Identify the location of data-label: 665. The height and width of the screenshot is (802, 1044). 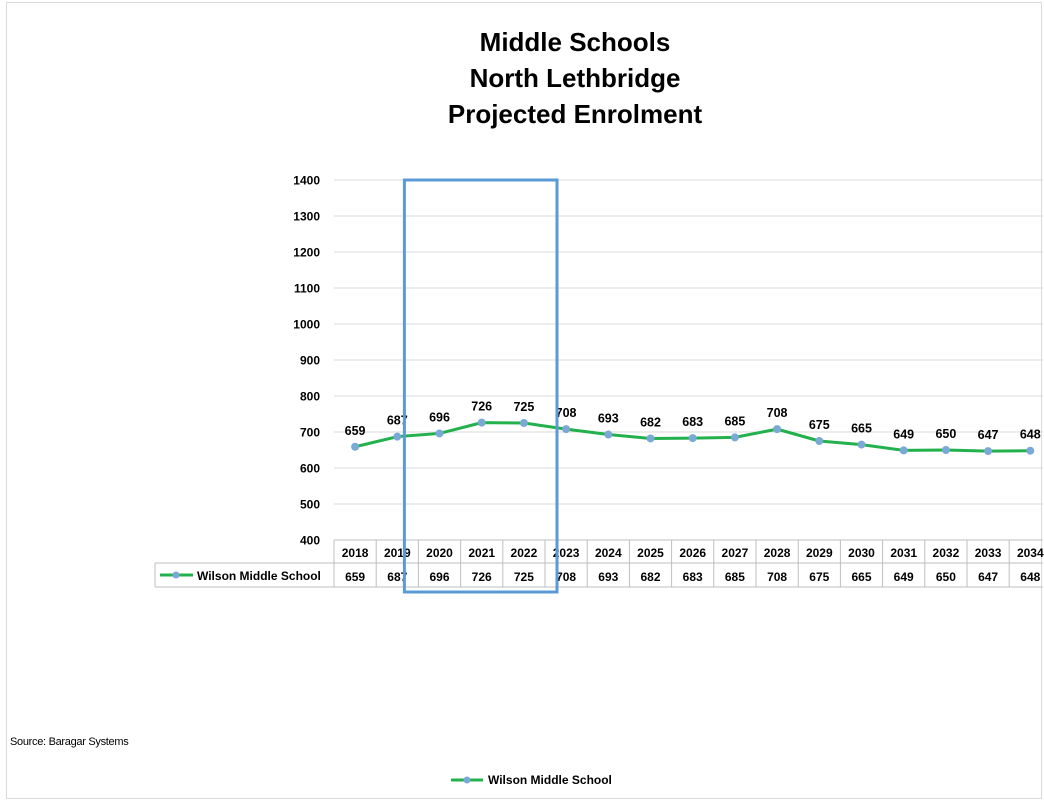
(861, 429).